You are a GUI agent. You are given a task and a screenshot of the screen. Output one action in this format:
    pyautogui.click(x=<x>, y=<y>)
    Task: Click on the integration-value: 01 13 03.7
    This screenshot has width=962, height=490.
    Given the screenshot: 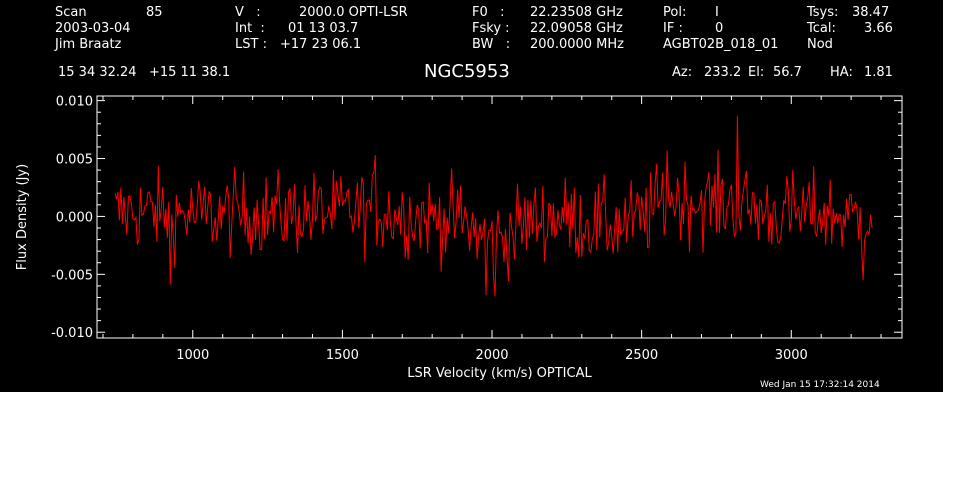 What is the action you would take?
    pyautogui.click(x=323, y=28)
    